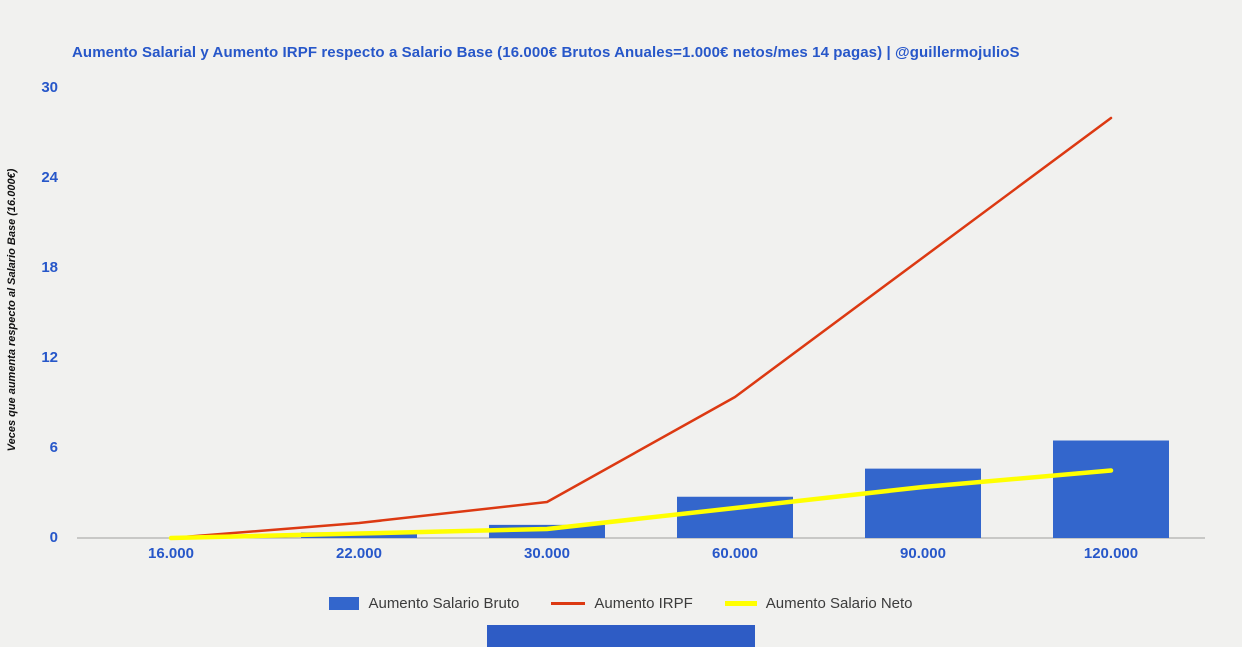 This screenshot has height=647, width=1242. What do you see at coordinates (53, 447) in the screenshot?
I see `y-tick-label: 6` at bounding box center [53, 447].